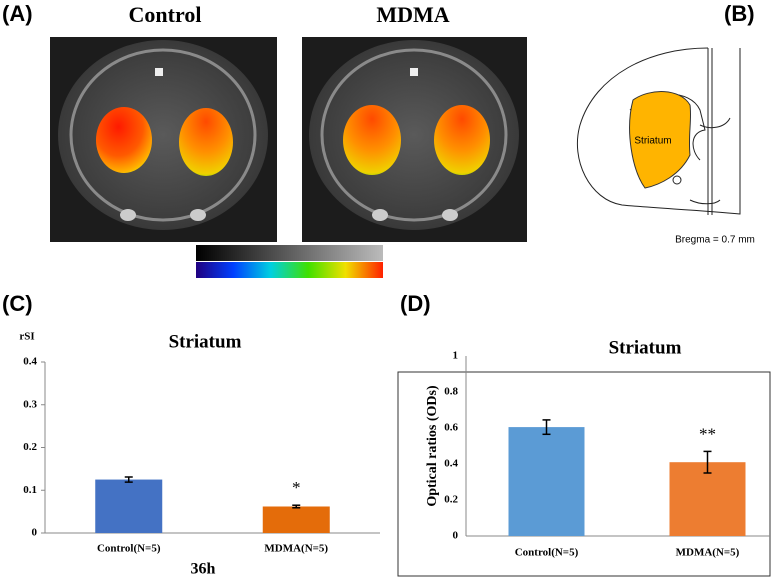 The height and width of the screenshot is (577, 774). Describe the element at coordinates (17, 303) in the screenshot. I see `panel-label: (C)` at that location.